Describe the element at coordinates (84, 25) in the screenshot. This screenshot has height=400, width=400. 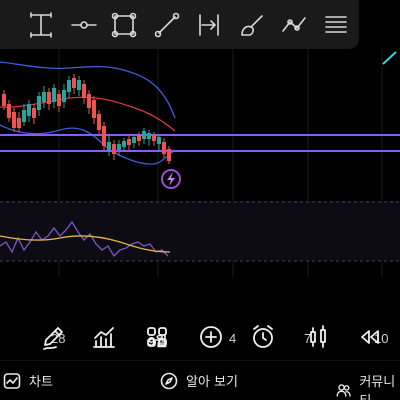
I see `horizontal-ray-icon` at that location.